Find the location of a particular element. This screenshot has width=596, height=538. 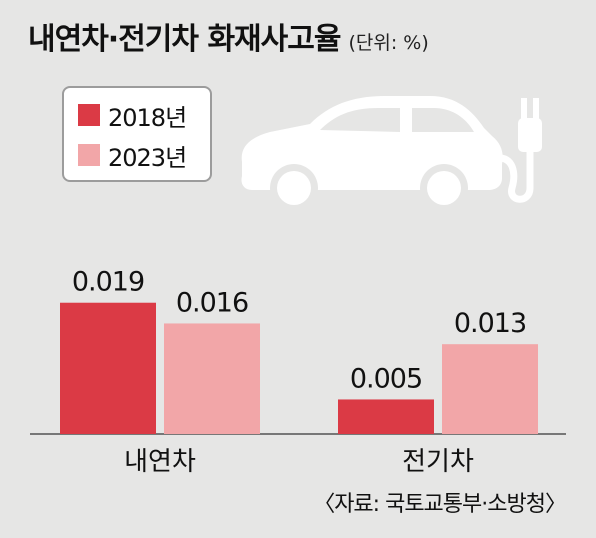

electric-car-icon is located at coordinates (391, 154).